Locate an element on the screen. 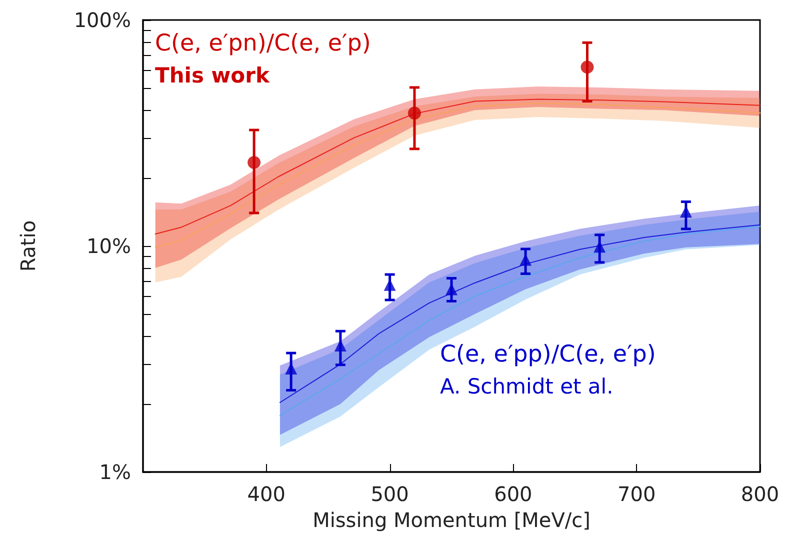 This screenshot has width=797, height=549. y-axis-title: Ratio is located at coordinates (28, 246).